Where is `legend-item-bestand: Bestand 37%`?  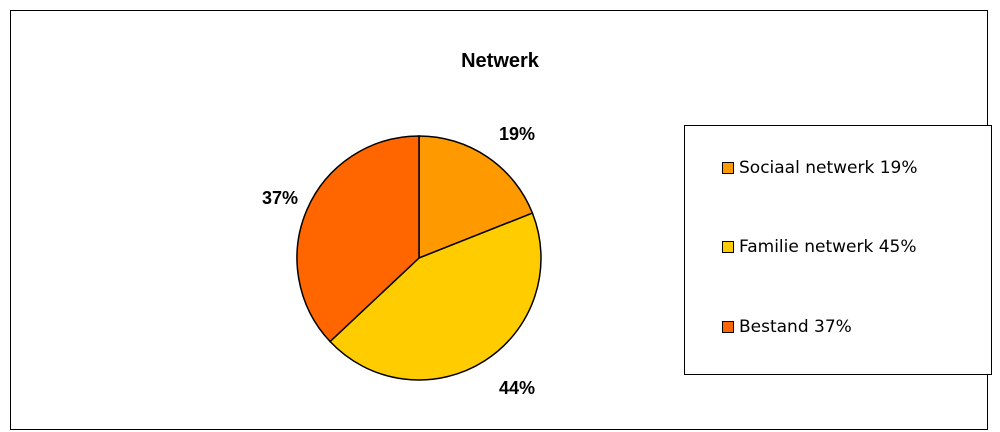
legend-item-bestand: Bestand 37% is located at coordinates (787, 327).